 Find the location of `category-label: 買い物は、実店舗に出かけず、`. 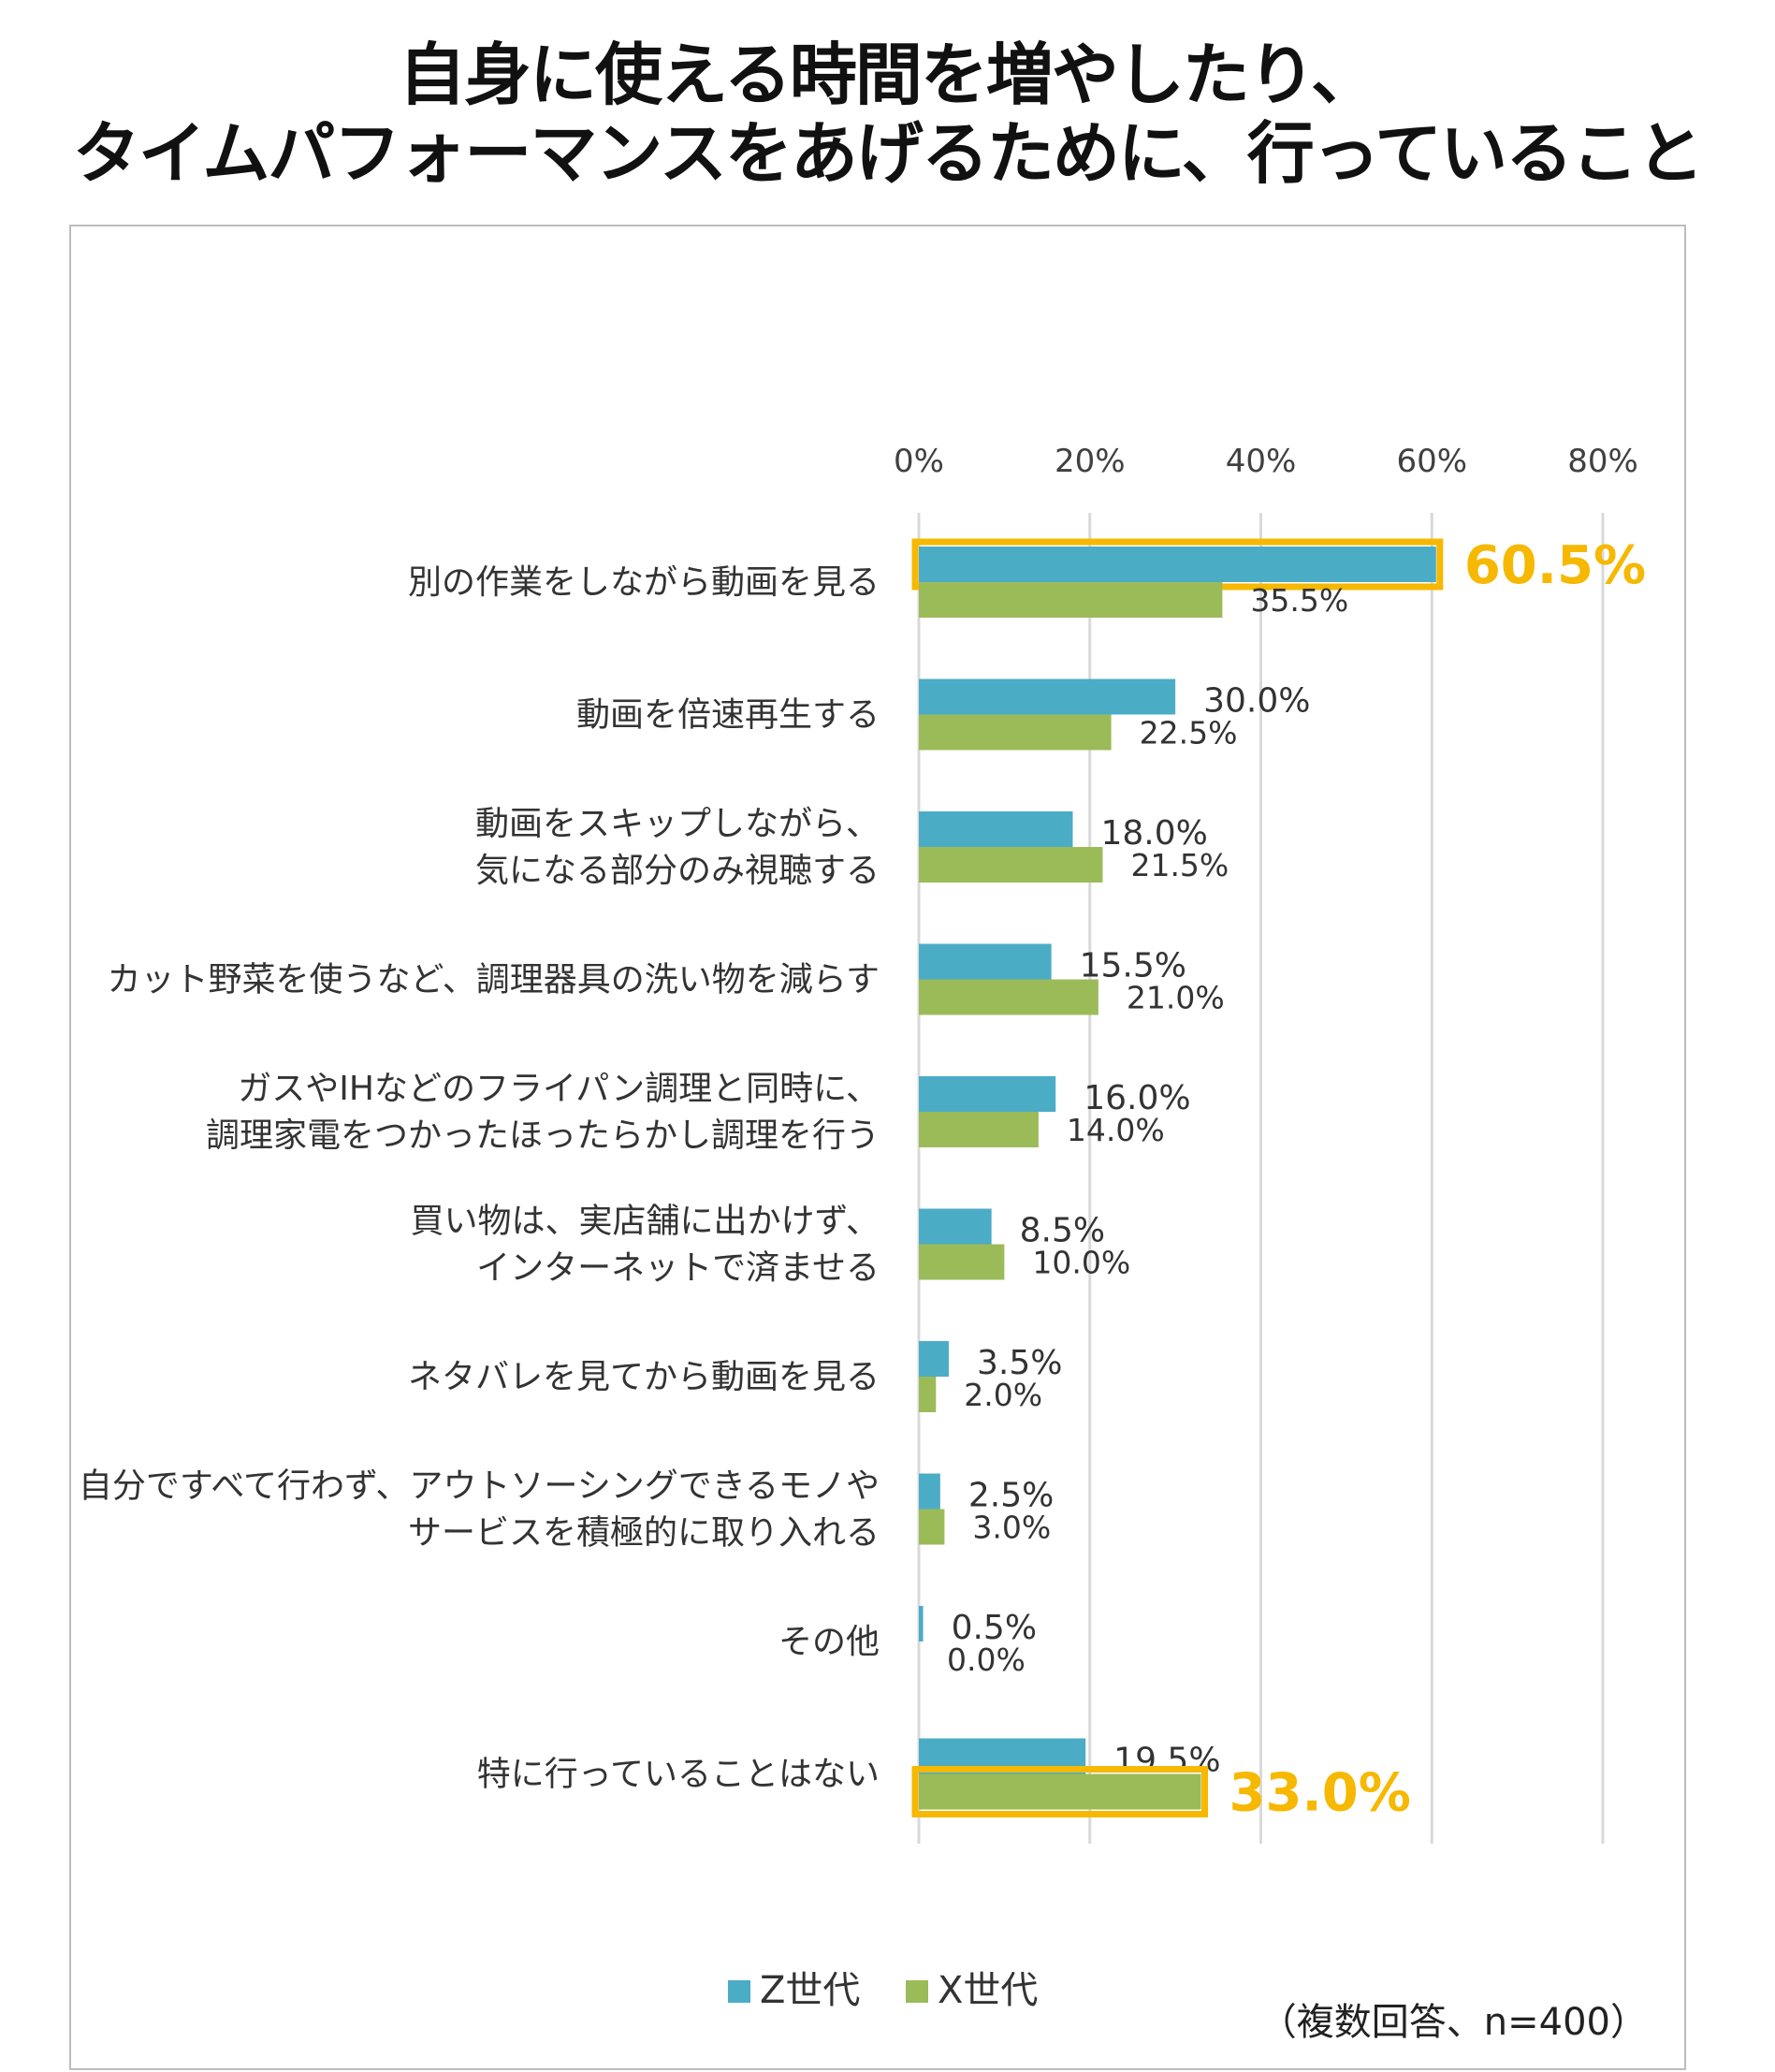

category-label: 買い物は、実店舗に出かけず、 is located at coordinates (646, 1222).